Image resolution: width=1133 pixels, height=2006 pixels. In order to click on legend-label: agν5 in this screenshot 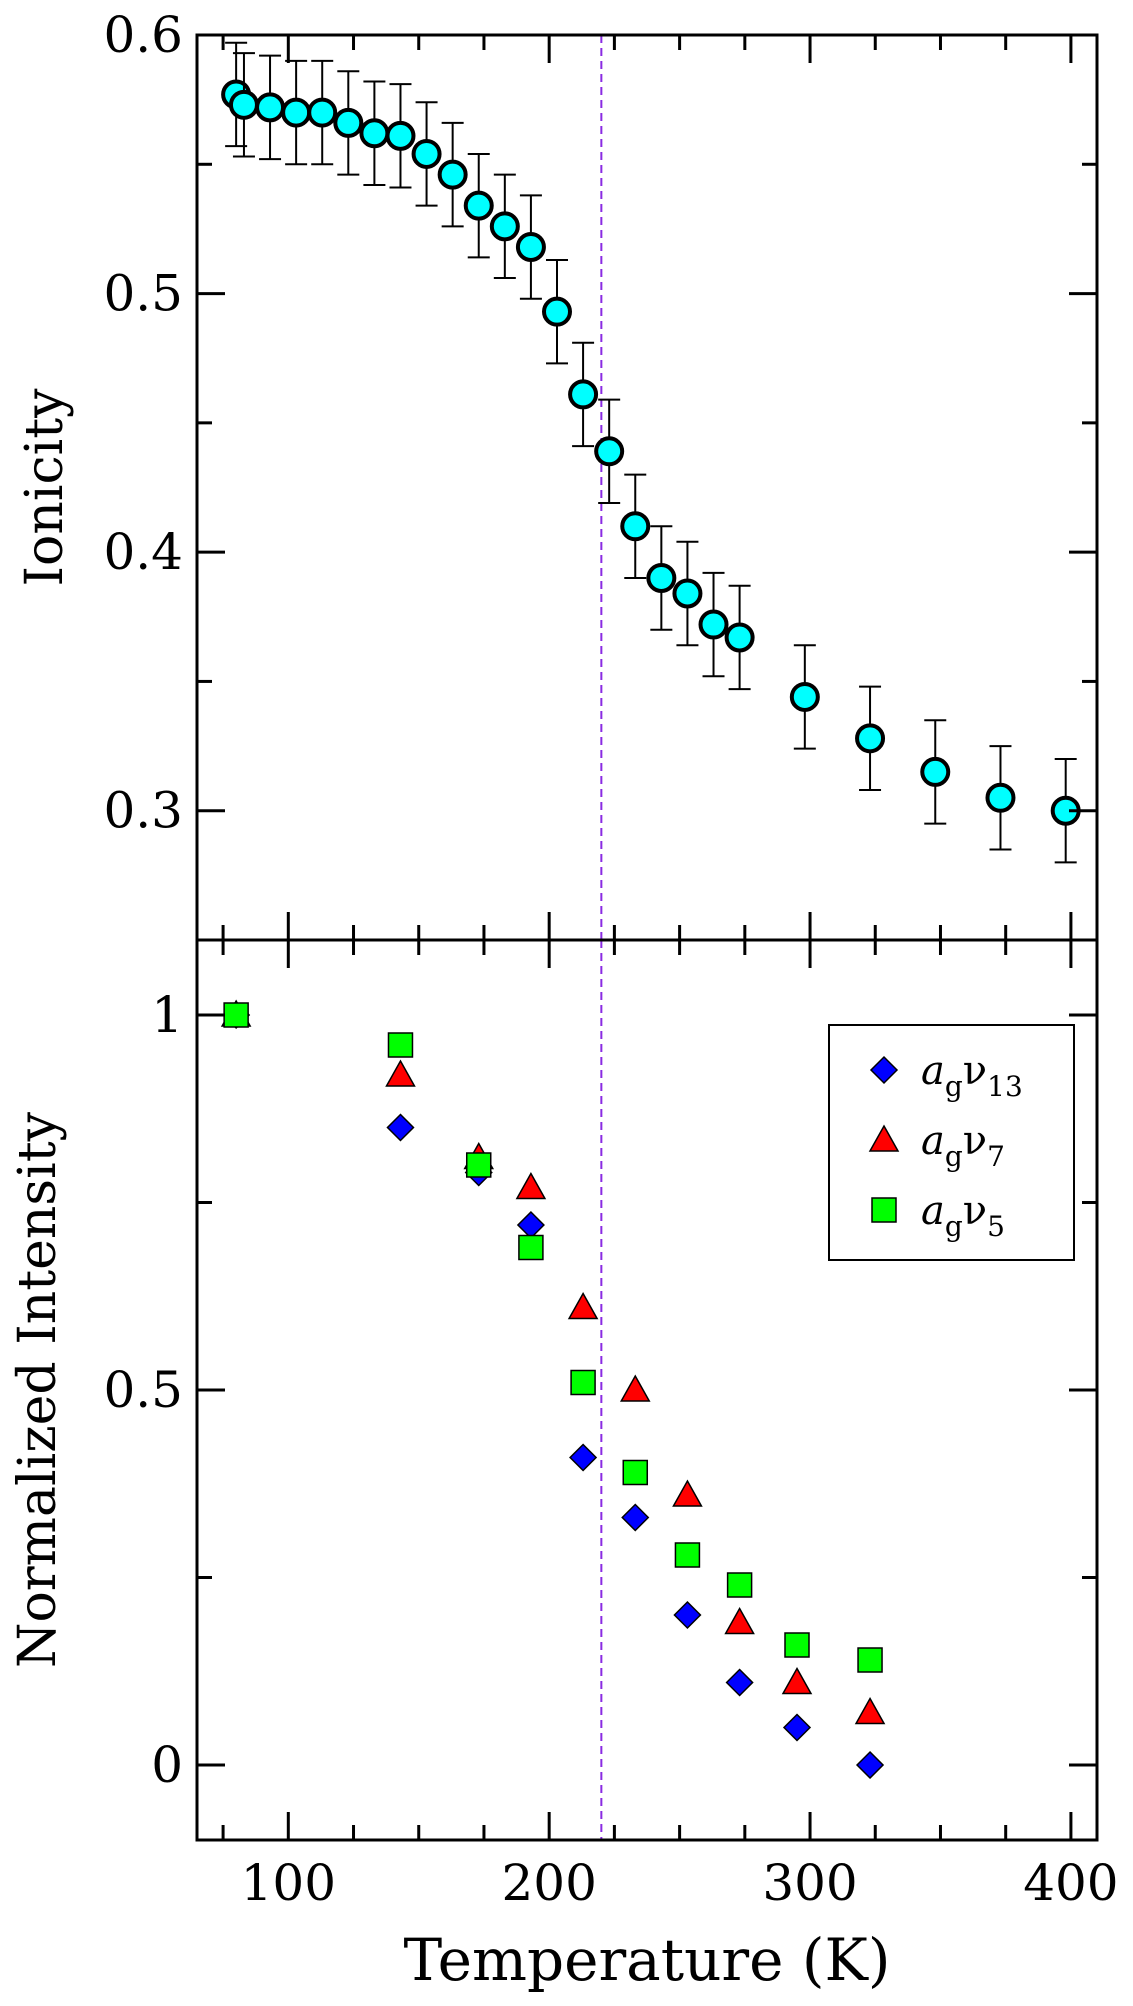, I will do `click(963, 1215)`.